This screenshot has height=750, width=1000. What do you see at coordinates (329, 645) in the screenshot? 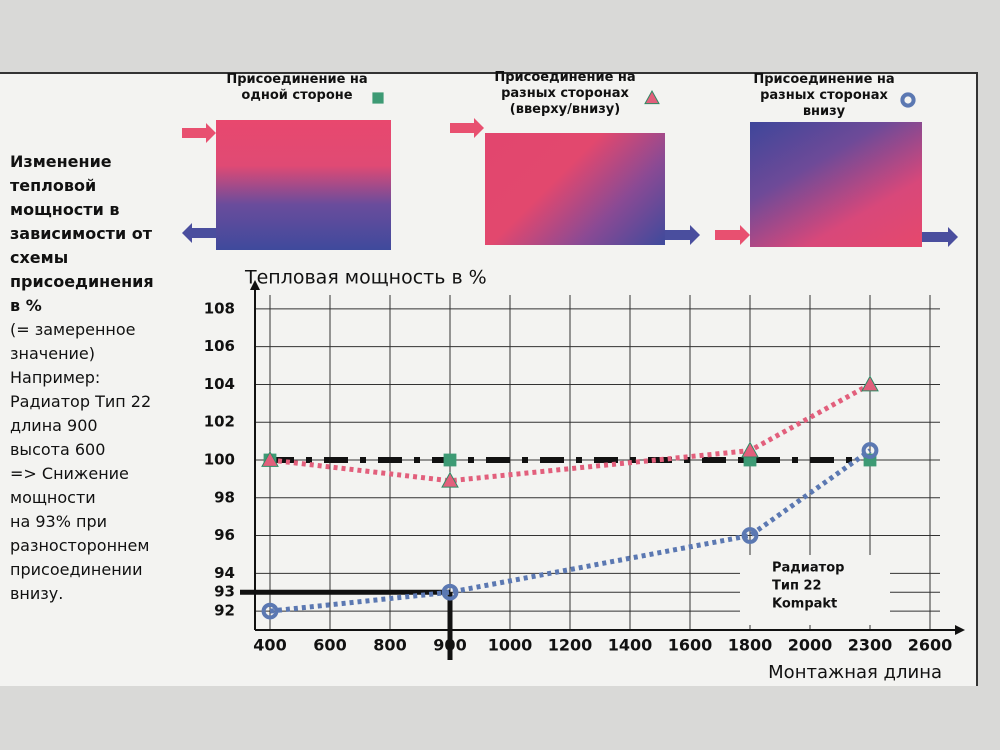
I see `x-tick-label: 600` at bounding box center [329, 645].